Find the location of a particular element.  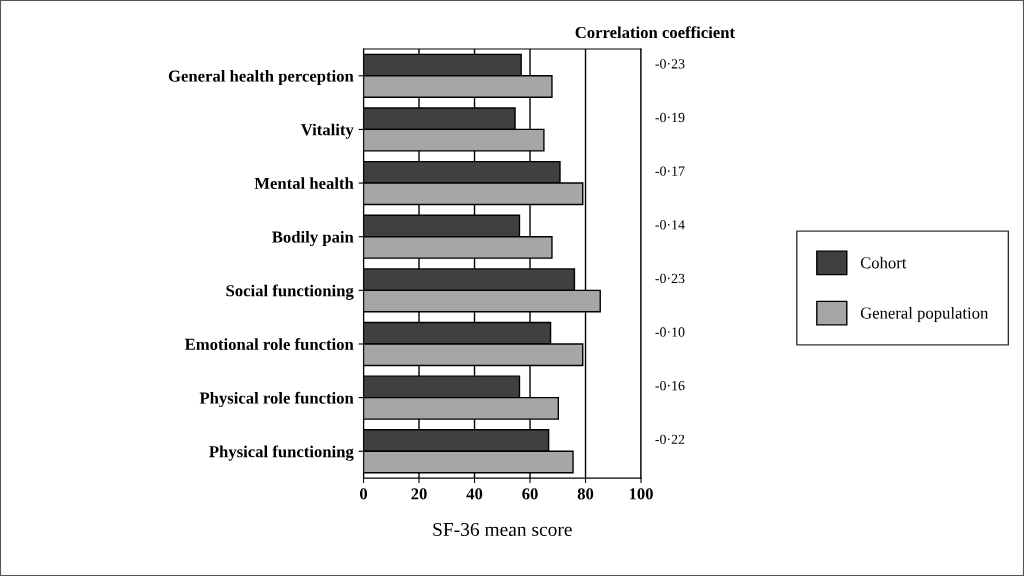

text: -0·14 is located at coordinates (670, 225).